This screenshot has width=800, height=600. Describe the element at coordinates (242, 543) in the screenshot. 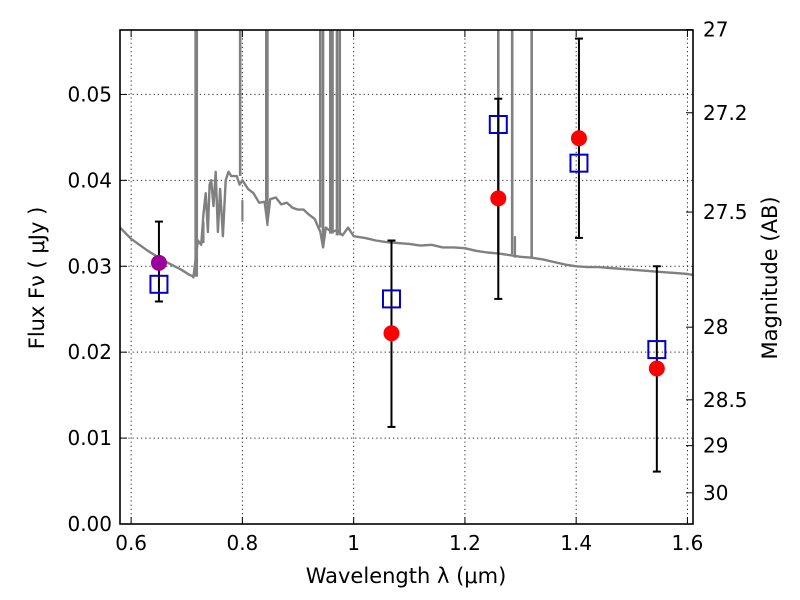

I see `x-tick-label: 0.8` at that location.